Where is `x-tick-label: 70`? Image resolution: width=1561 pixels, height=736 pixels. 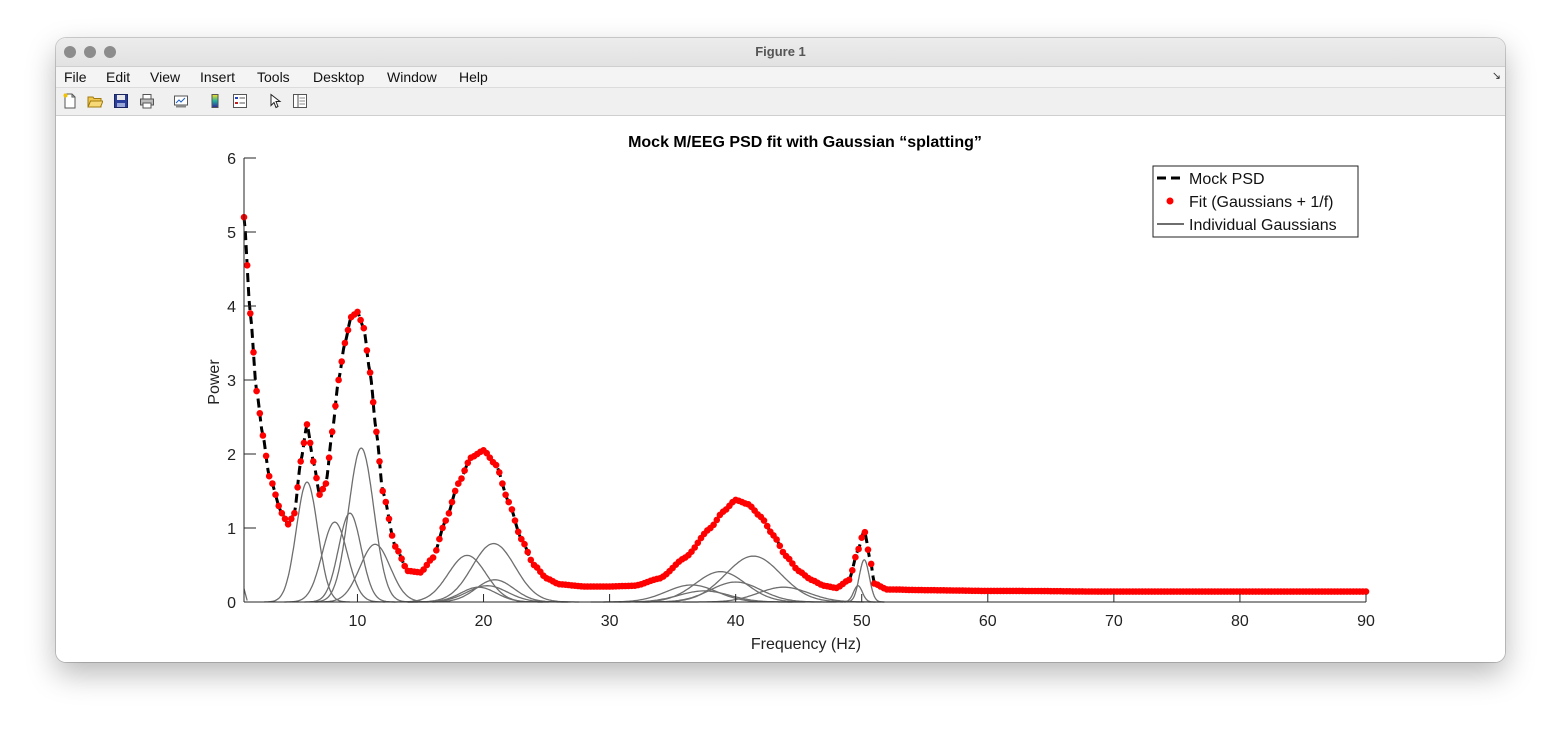
x-tick-label: 70 is located at coordinates (1114, 621).